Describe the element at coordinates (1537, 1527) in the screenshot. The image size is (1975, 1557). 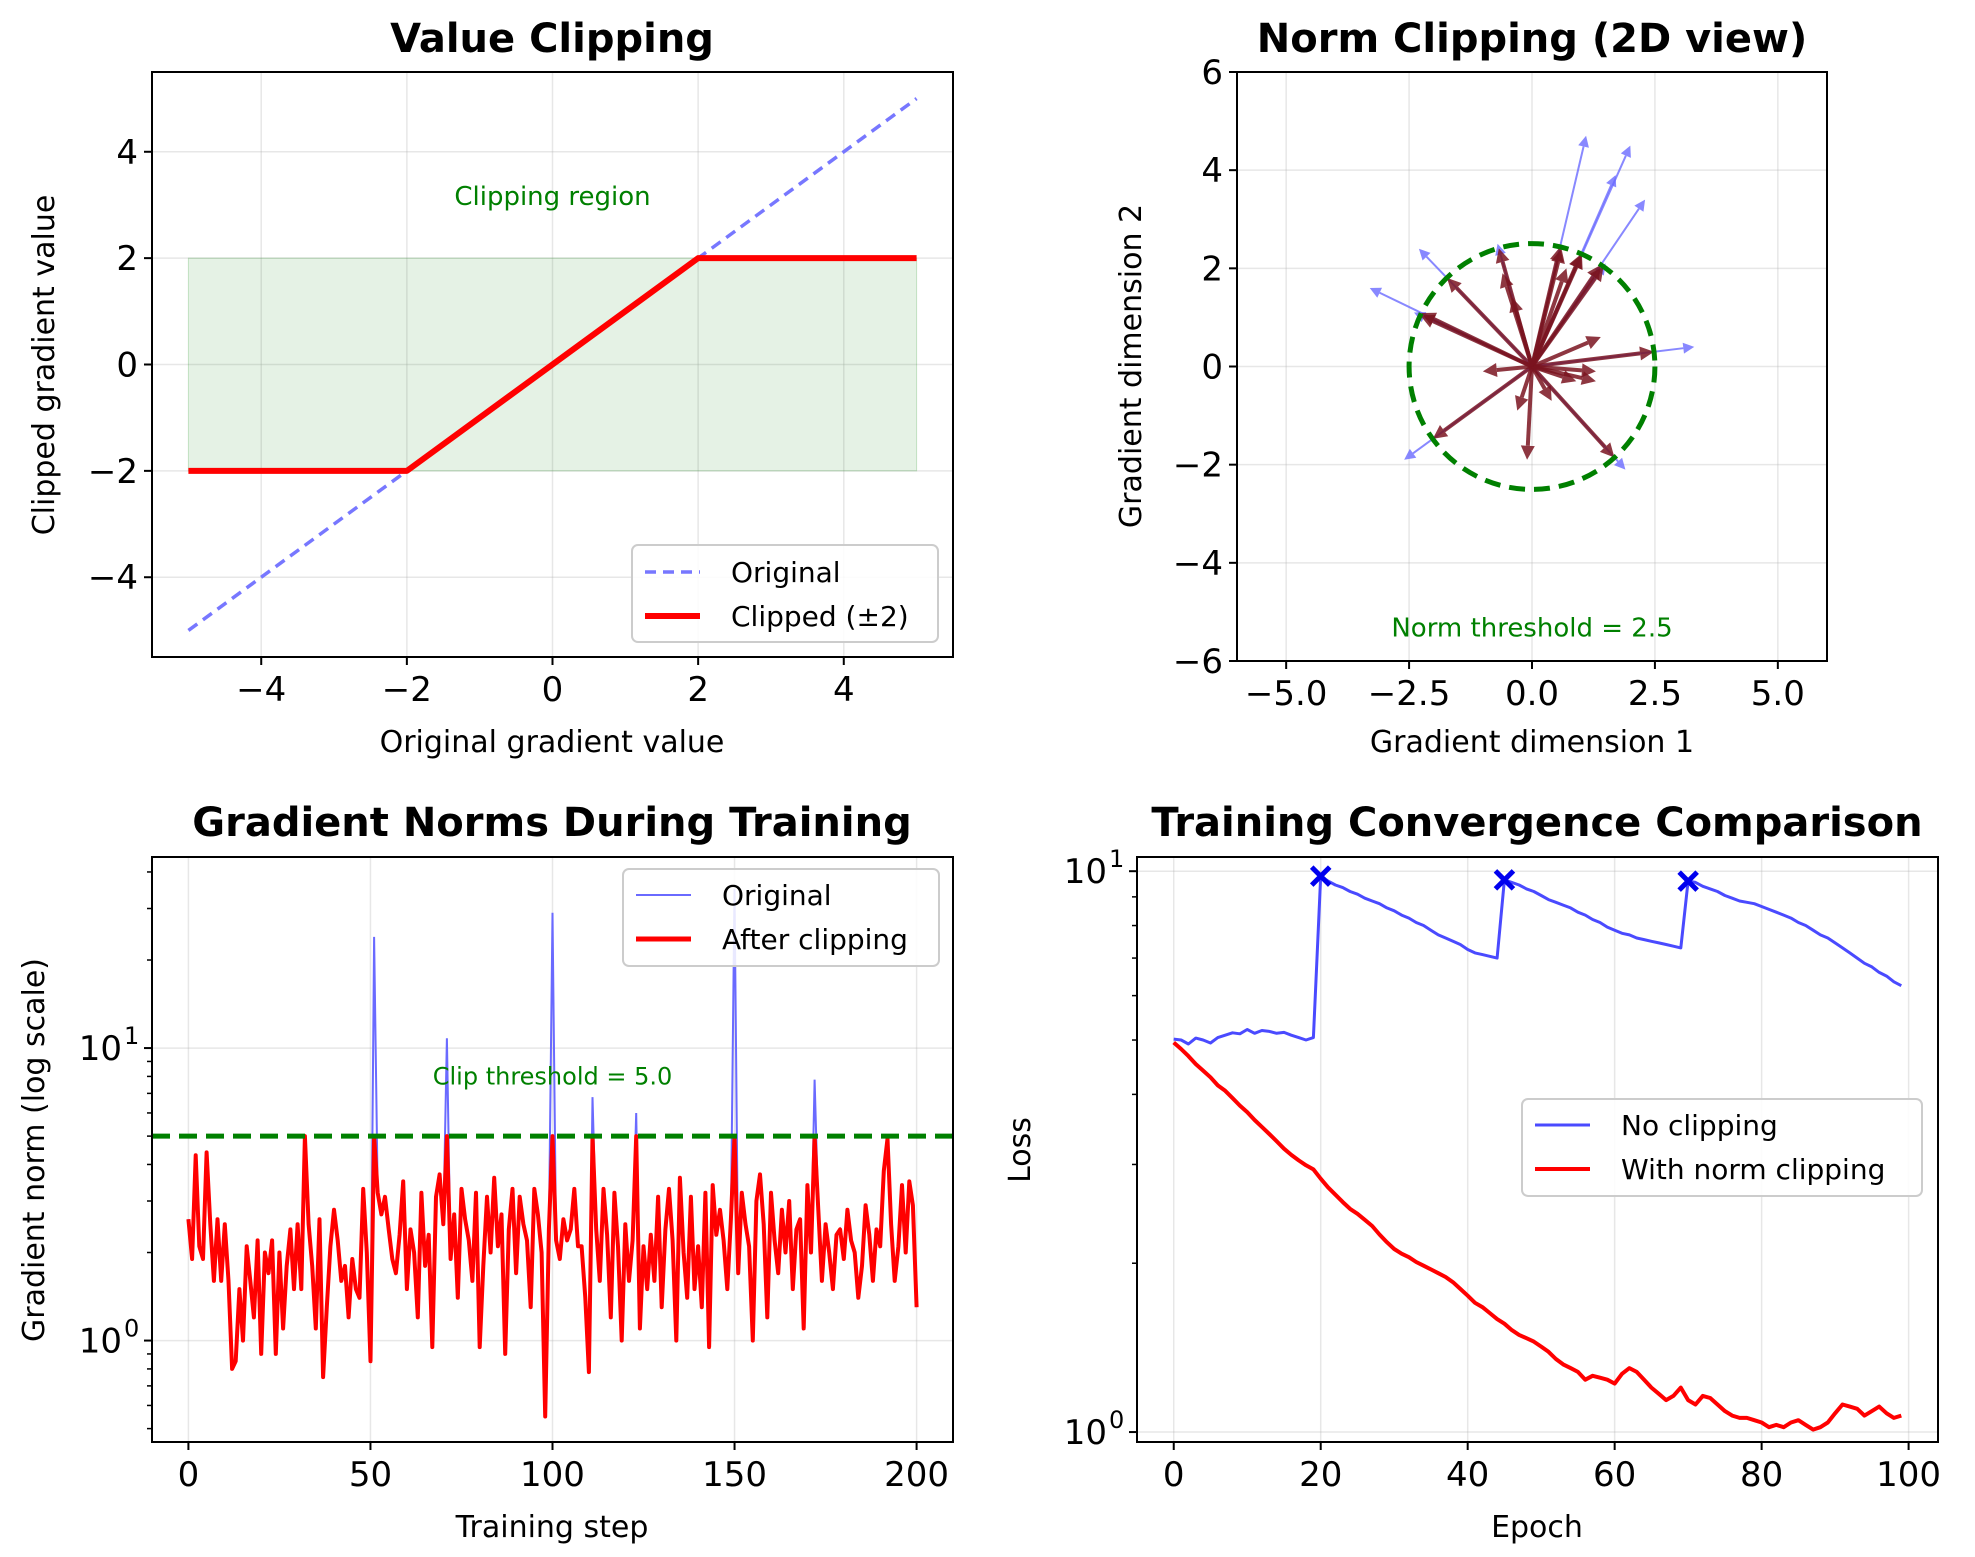
I see `training-convergence-xlabel: Epoch` at that location.